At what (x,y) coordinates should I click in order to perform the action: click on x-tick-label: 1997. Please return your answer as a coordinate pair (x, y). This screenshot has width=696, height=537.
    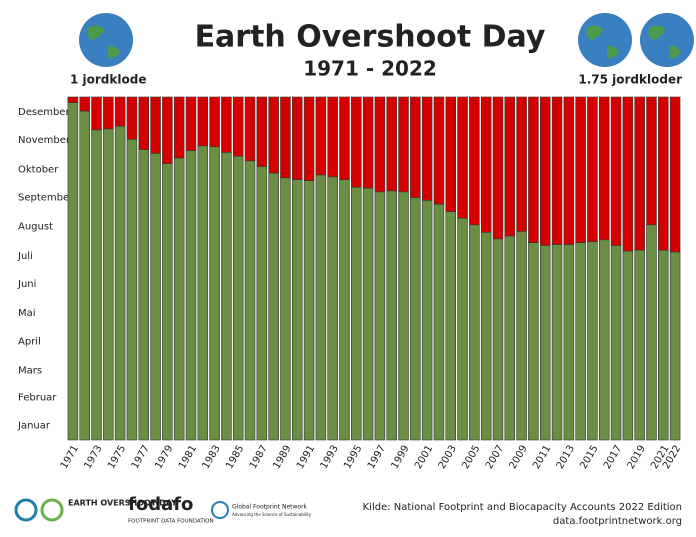
    Looking at the image, I should click on (377, 458).